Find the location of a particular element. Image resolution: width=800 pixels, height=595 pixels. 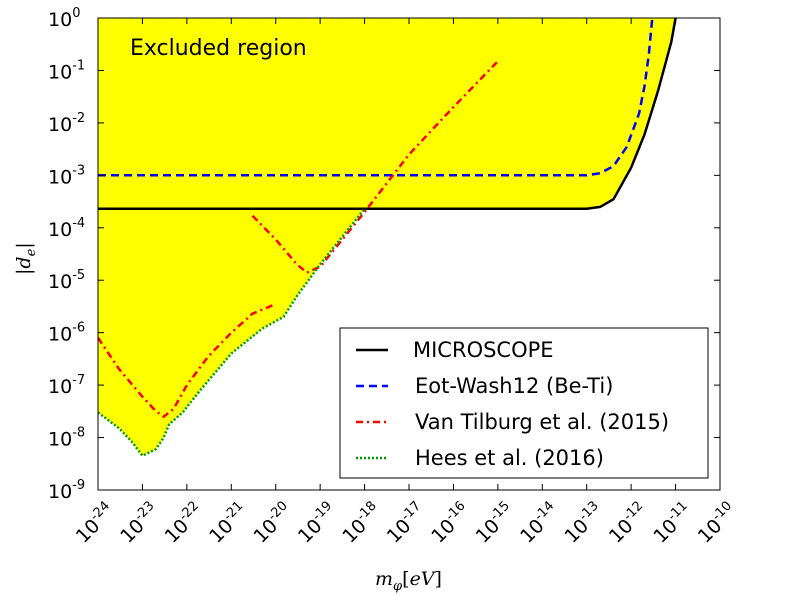

legend-label-0: MICROSCOPE is located at coordinates (483, 350).